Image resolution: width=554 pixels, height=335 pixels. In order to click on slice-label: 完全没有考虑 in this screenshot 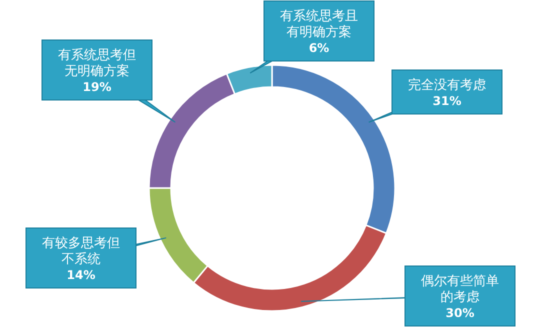, I will do `click(447, 85)`.